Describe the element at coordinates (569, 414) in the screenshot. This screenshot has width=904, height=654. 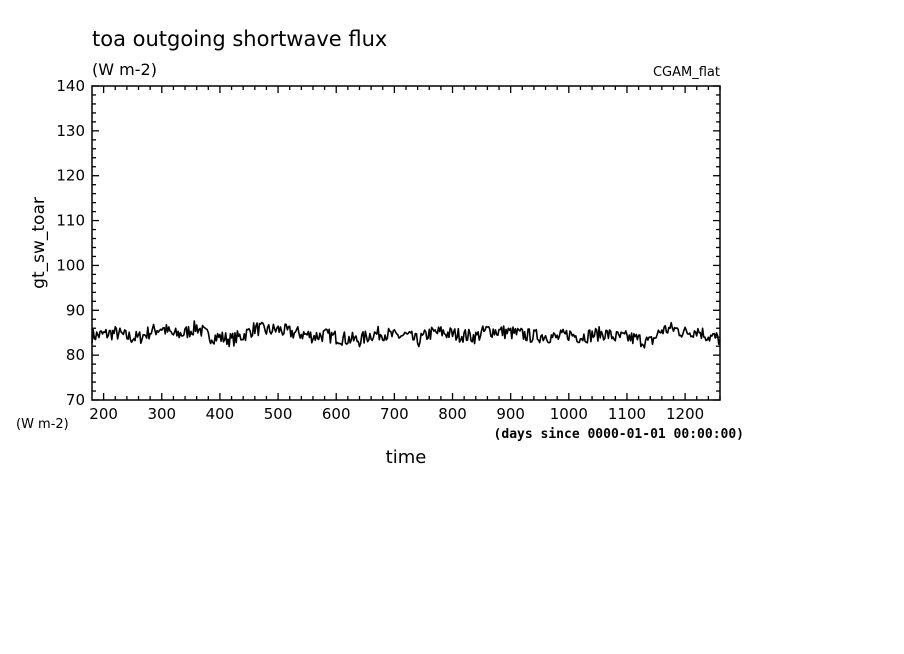
I see `x-tick-label: 1000` at that location.